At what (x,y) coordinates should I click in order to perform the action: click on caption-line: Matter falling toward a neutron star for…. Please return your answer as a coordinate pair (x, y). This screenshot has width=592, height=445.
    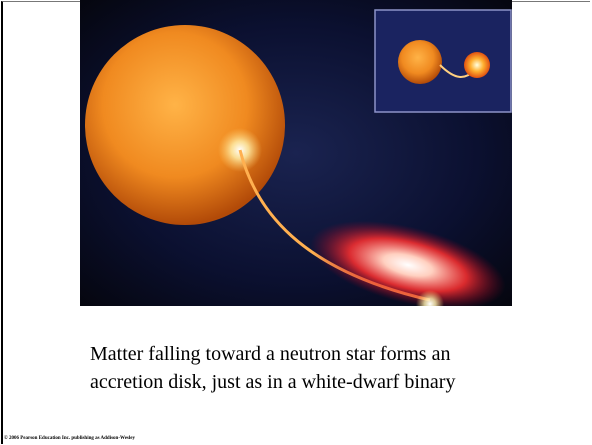
    Looking at the image, I should click on (270, 354).